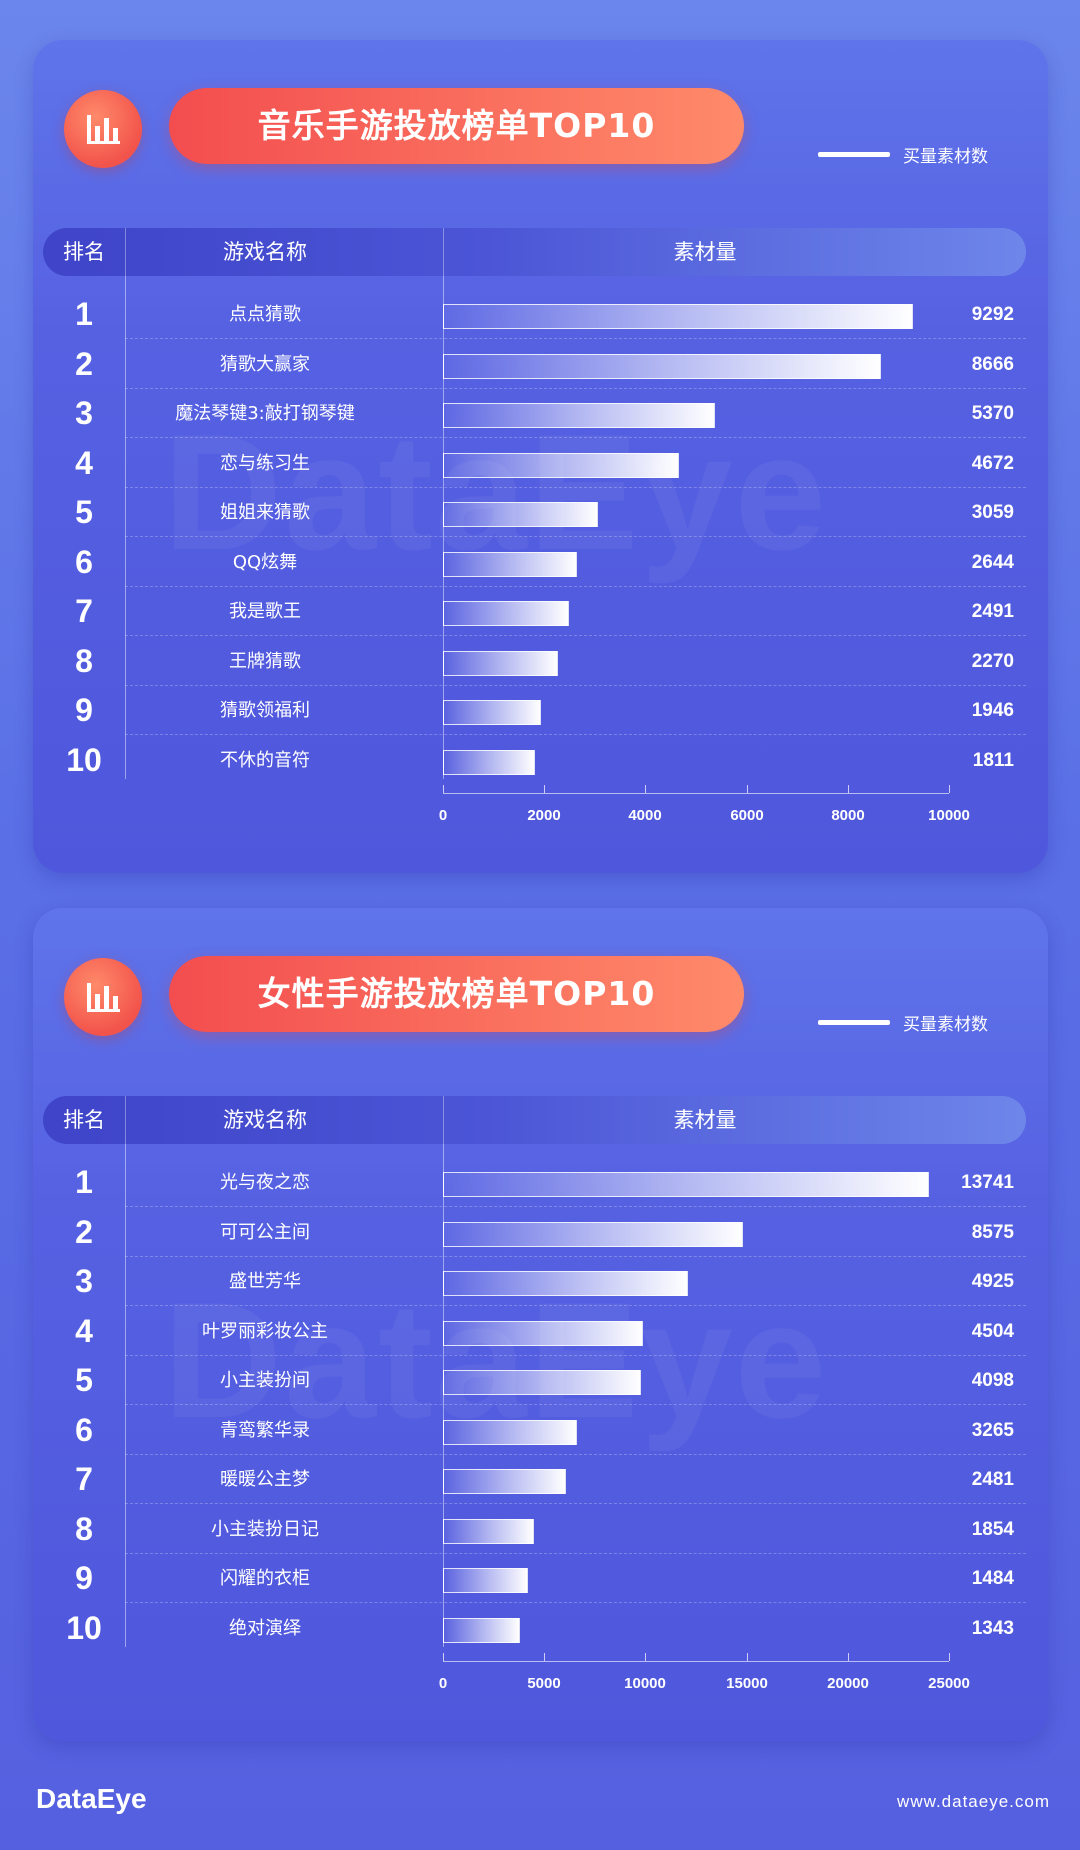 The image size is (1080, 1850). What do you see at coordinates (534, 364) in the screenshot?
I see `table-row: 2 猜歌大赢家 8666` at bounding box center [534, 364].